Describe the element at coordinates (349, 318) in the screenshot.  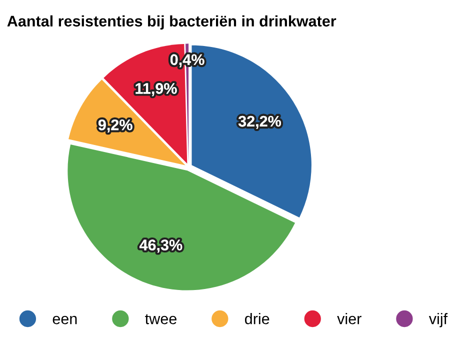
I see `legend-label: vier` at that location.